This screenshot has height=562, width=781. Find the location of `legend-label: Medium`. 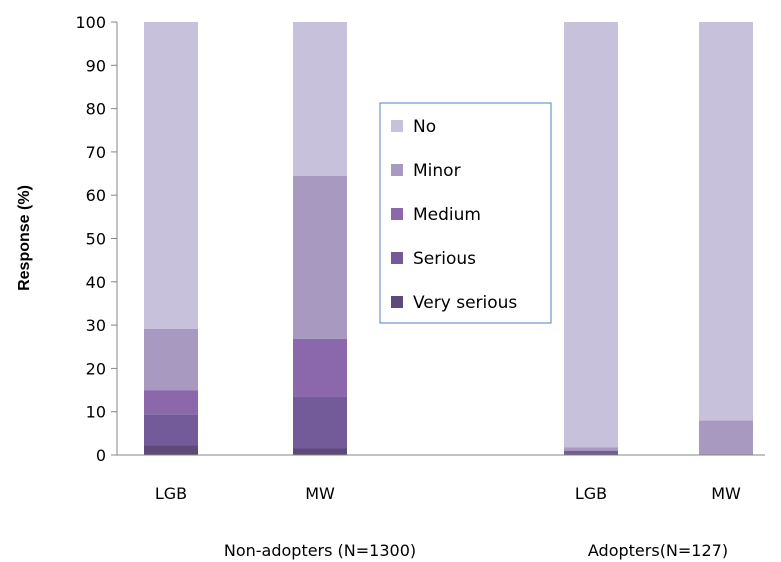

legend-label: Medium is located at coordinates (447, 215).